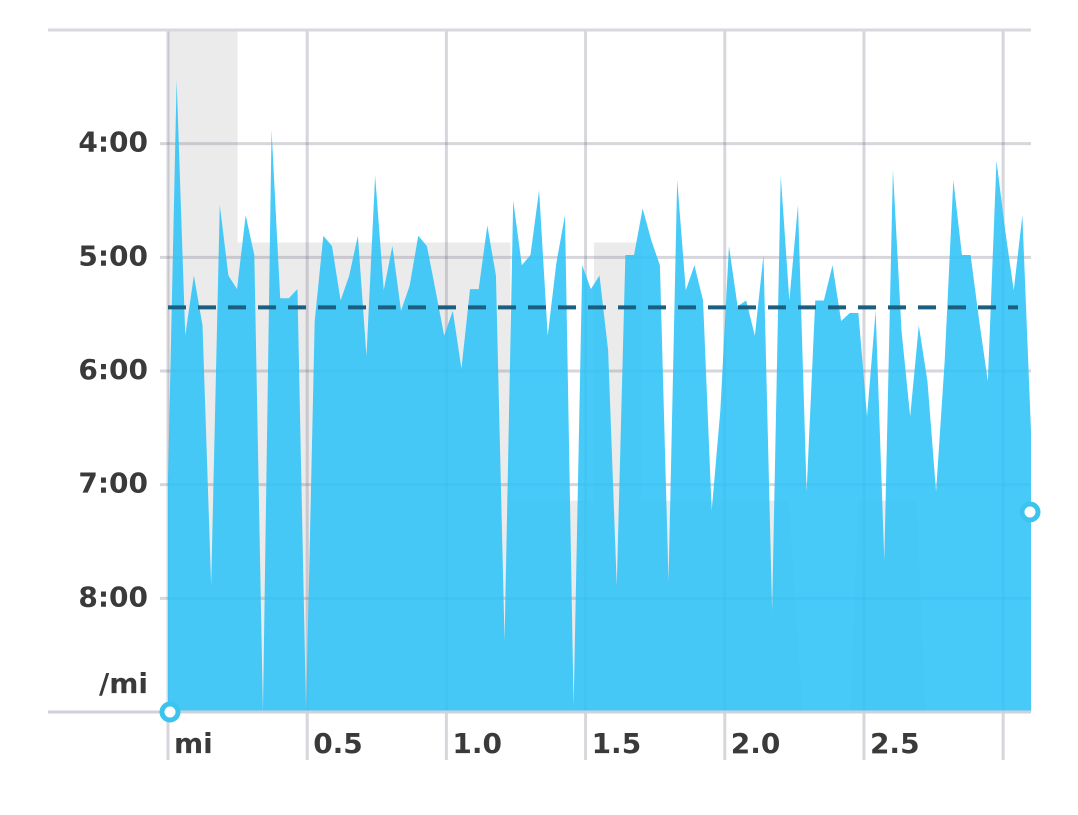 The image size is (1078, 815). What do you see at coordinates (113, 142) in the screenshot?
I see `y-tick-label: 4:00` at bounding box center [113, 142].